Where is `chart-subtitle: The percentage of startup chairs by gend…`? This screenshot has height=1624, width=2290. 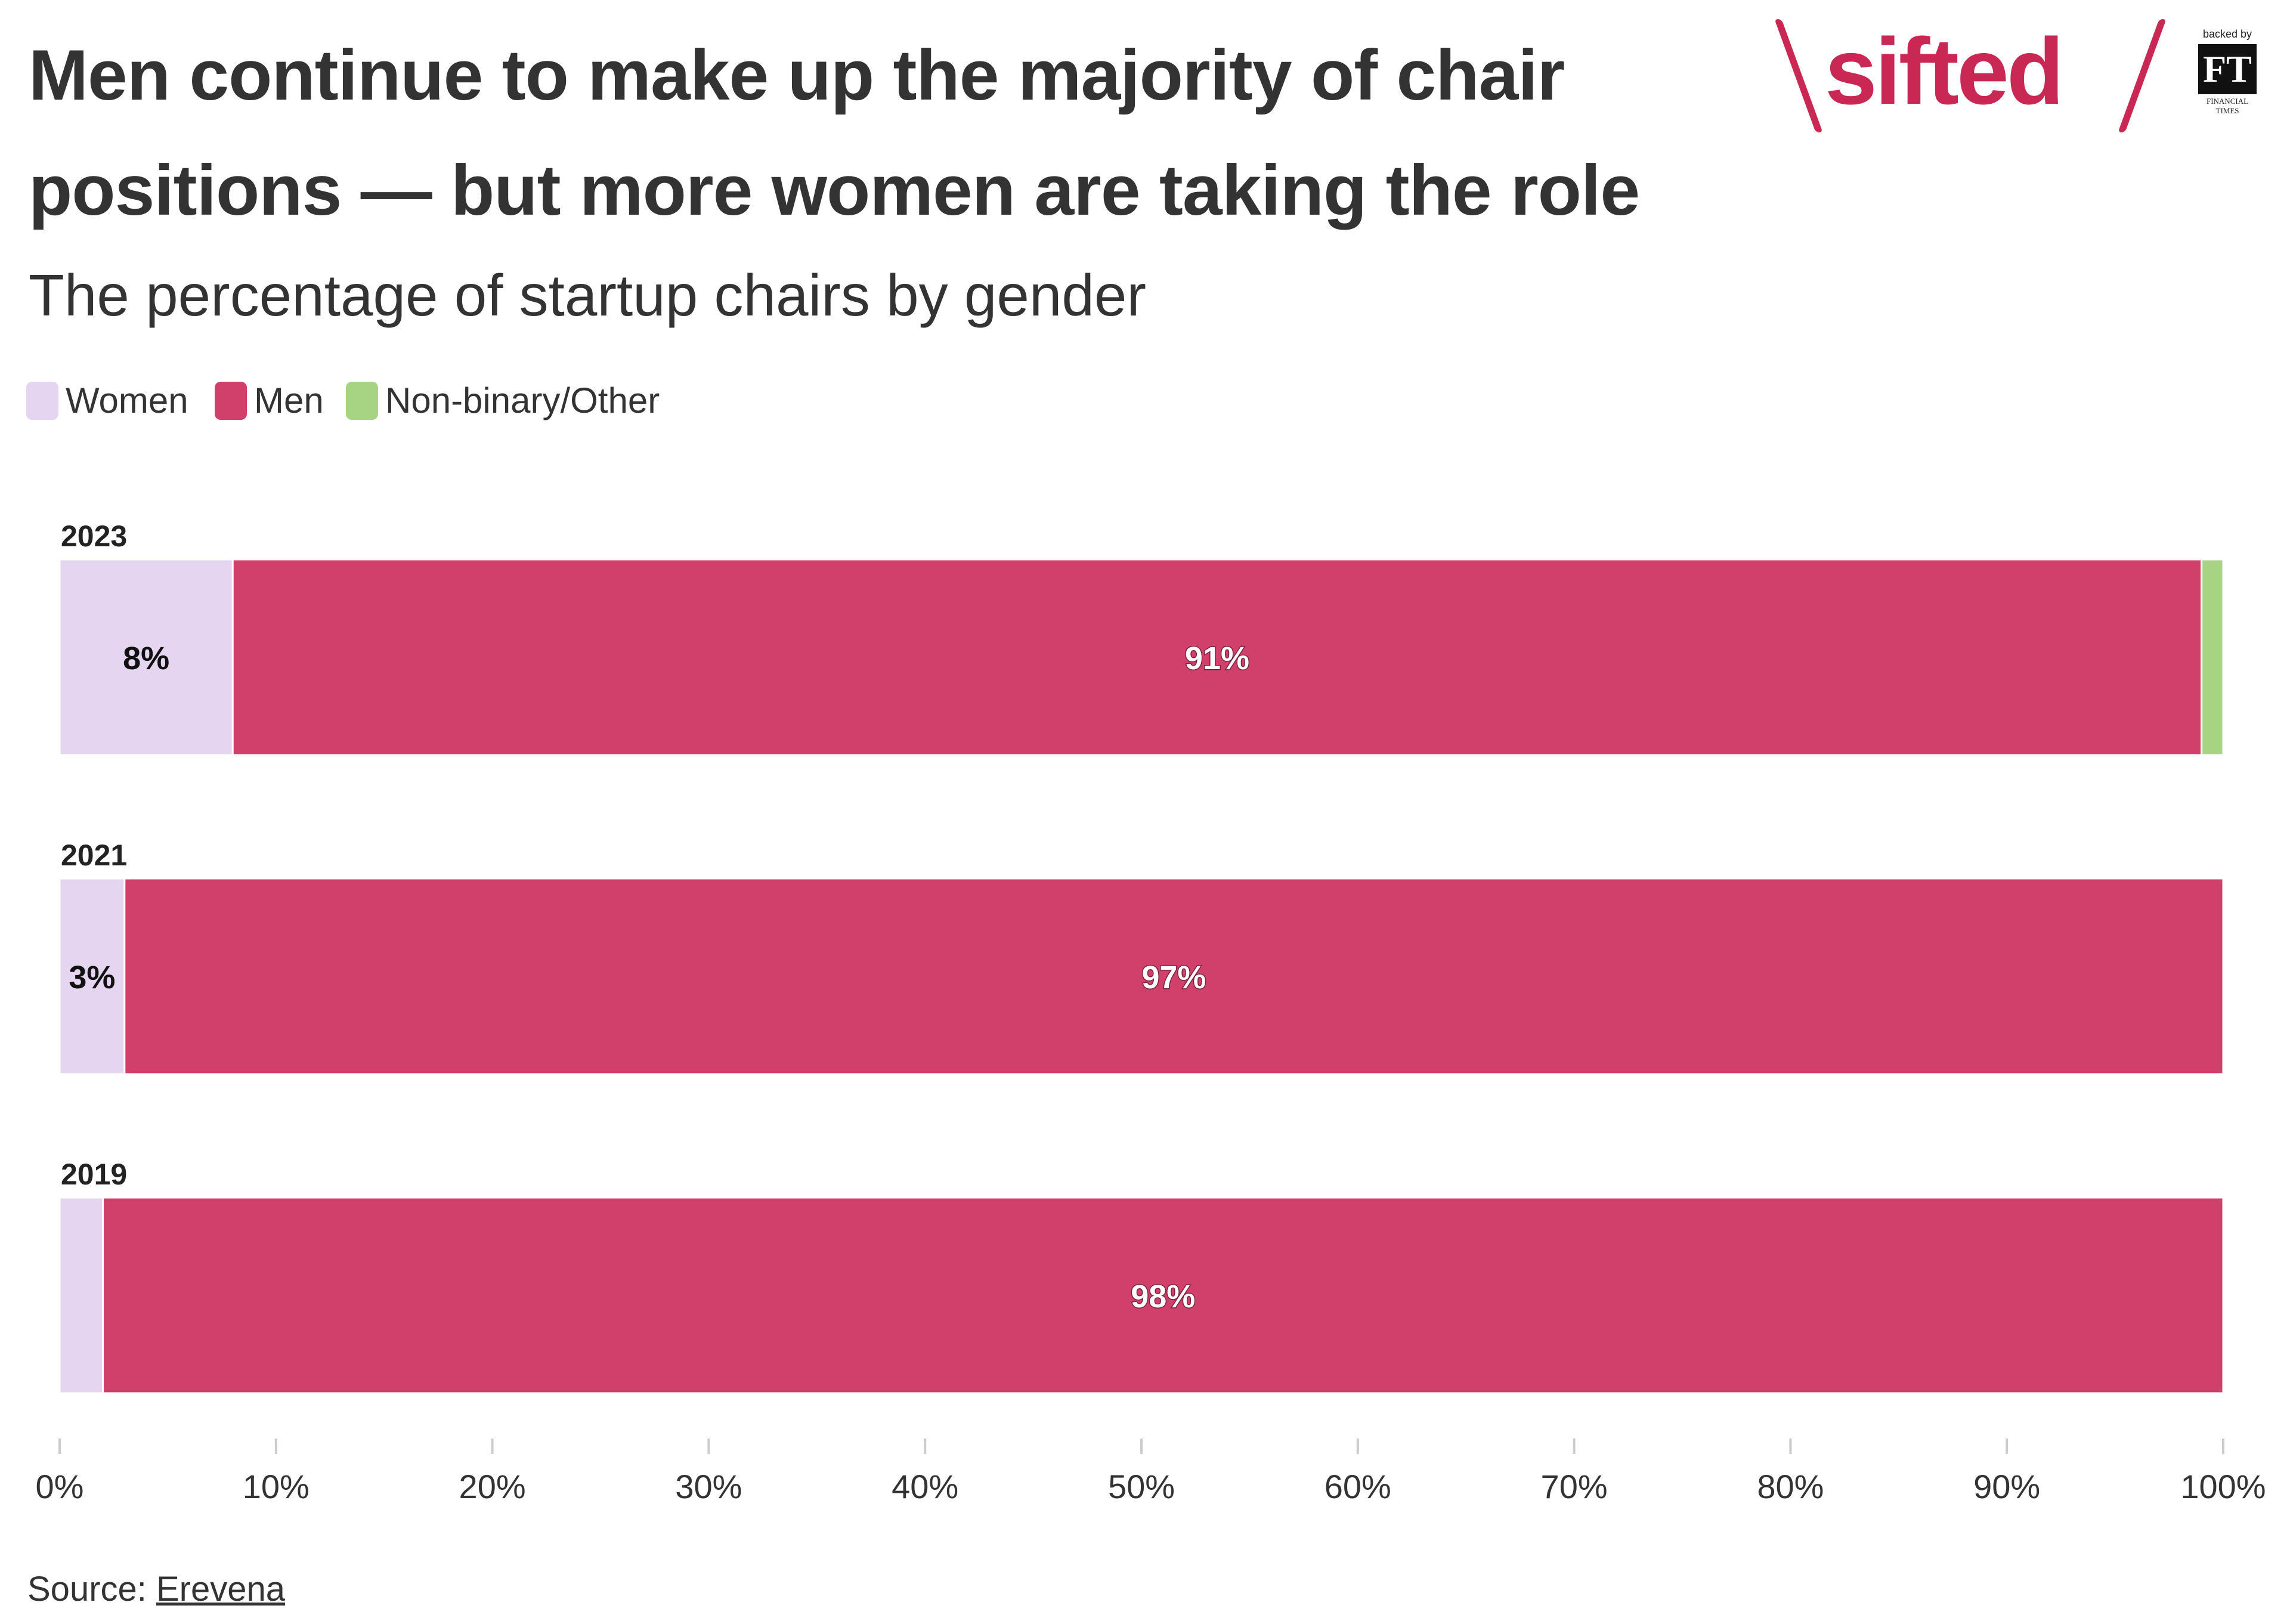 chart-subtitle: The percentage of startup chairs by gend… is located at coordinates (588, 295).